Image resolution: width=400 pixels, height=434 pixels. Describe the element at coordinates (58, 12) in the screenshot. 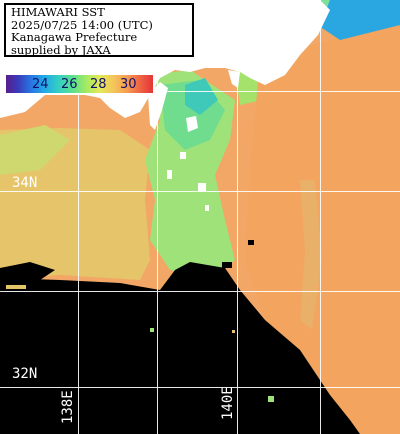

I see `title-line-1: HIMAWARI SST` at that location.